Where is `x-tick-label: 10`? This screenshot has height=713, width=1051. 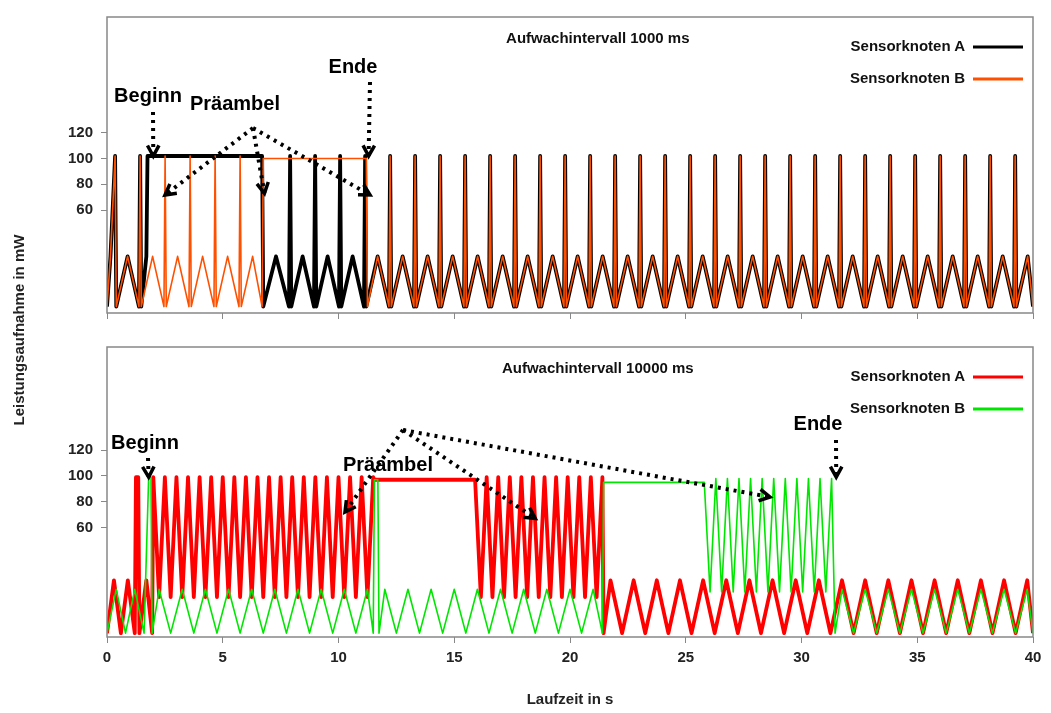 x-tick-label: 10 is located at coordinates (338, 657).